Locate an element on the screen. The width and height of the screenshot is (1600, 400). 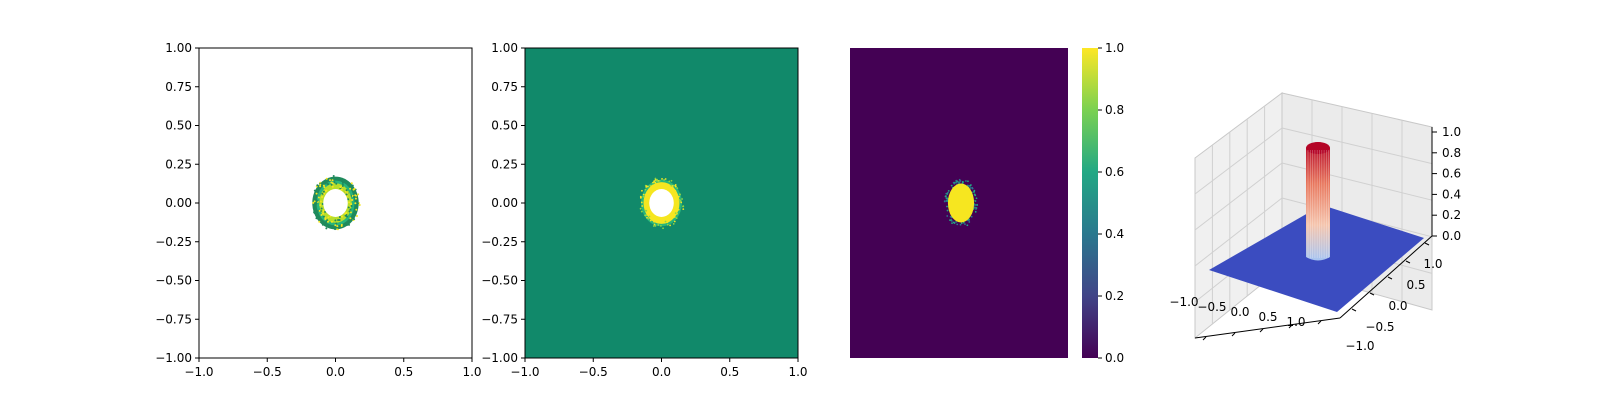
panel-1-ytick-label: 0.50 is located at coordinates (178, 126).